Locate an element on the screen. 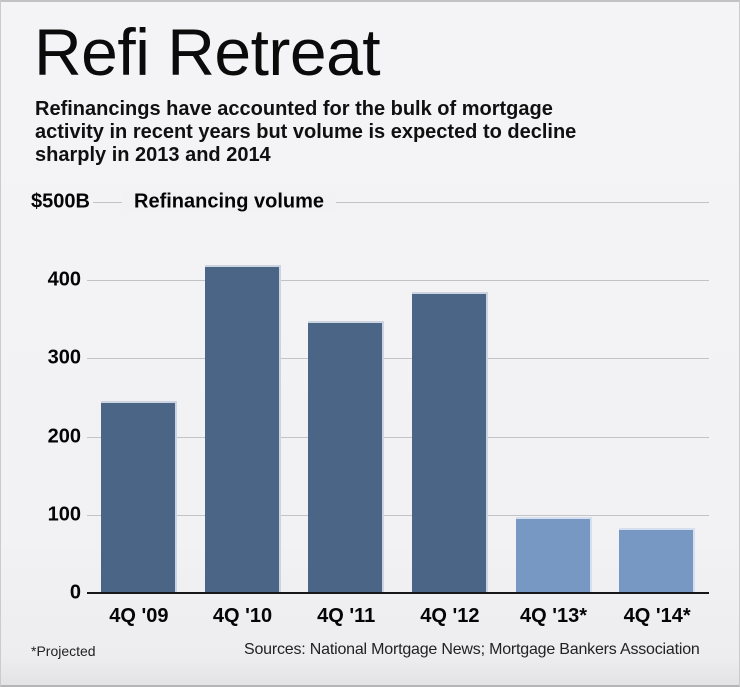  x-axis-label: 4Q '13* is located at coordinates (553, 616).